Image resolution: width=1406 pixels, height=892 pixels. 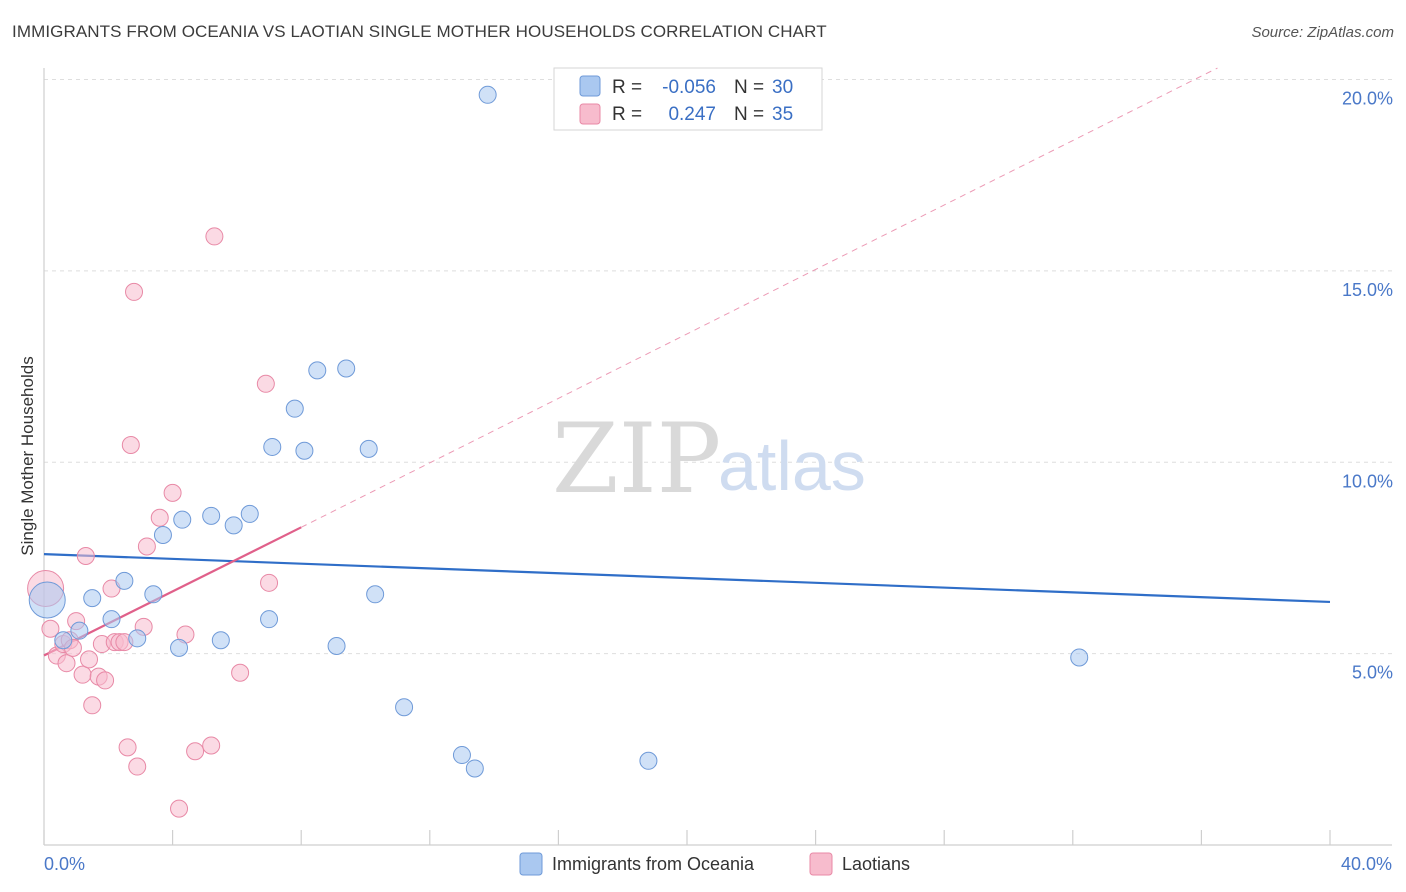 I want to click on legend-n-label-laotians: N =, so click(x=749, y=114).